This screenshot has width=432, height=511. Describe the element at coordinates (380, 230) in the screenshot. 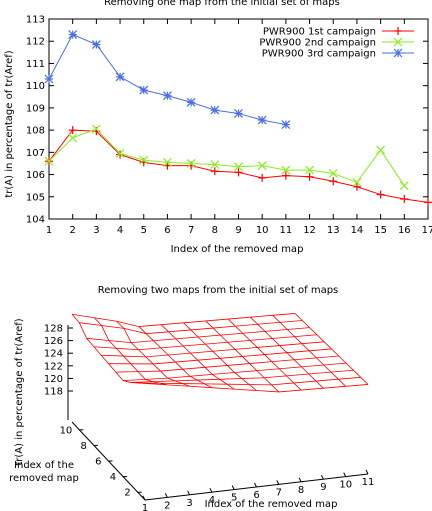

I see `x-tick-label: 15` at that location.